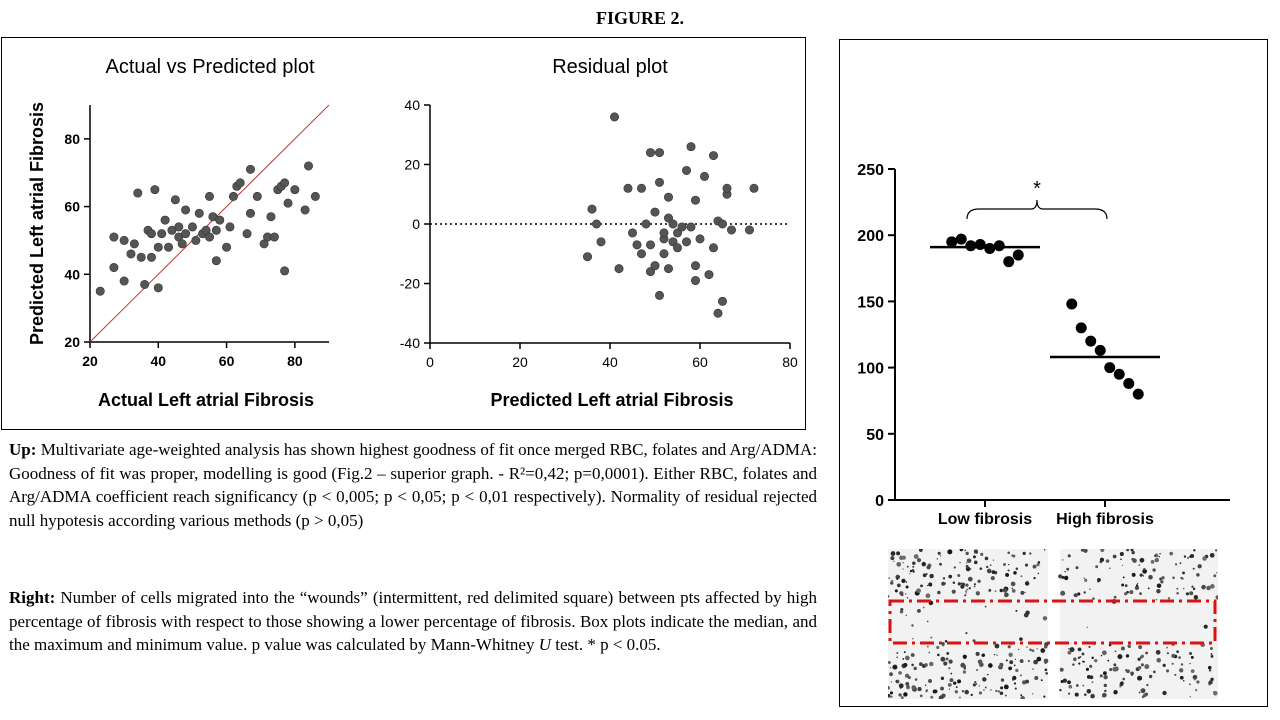 Image resolution: width=1280 pixels, height=720 pixels. Describe the element at coordinates (412, 105) in the screenshot. I see `y-tick-label: 40` at that location.